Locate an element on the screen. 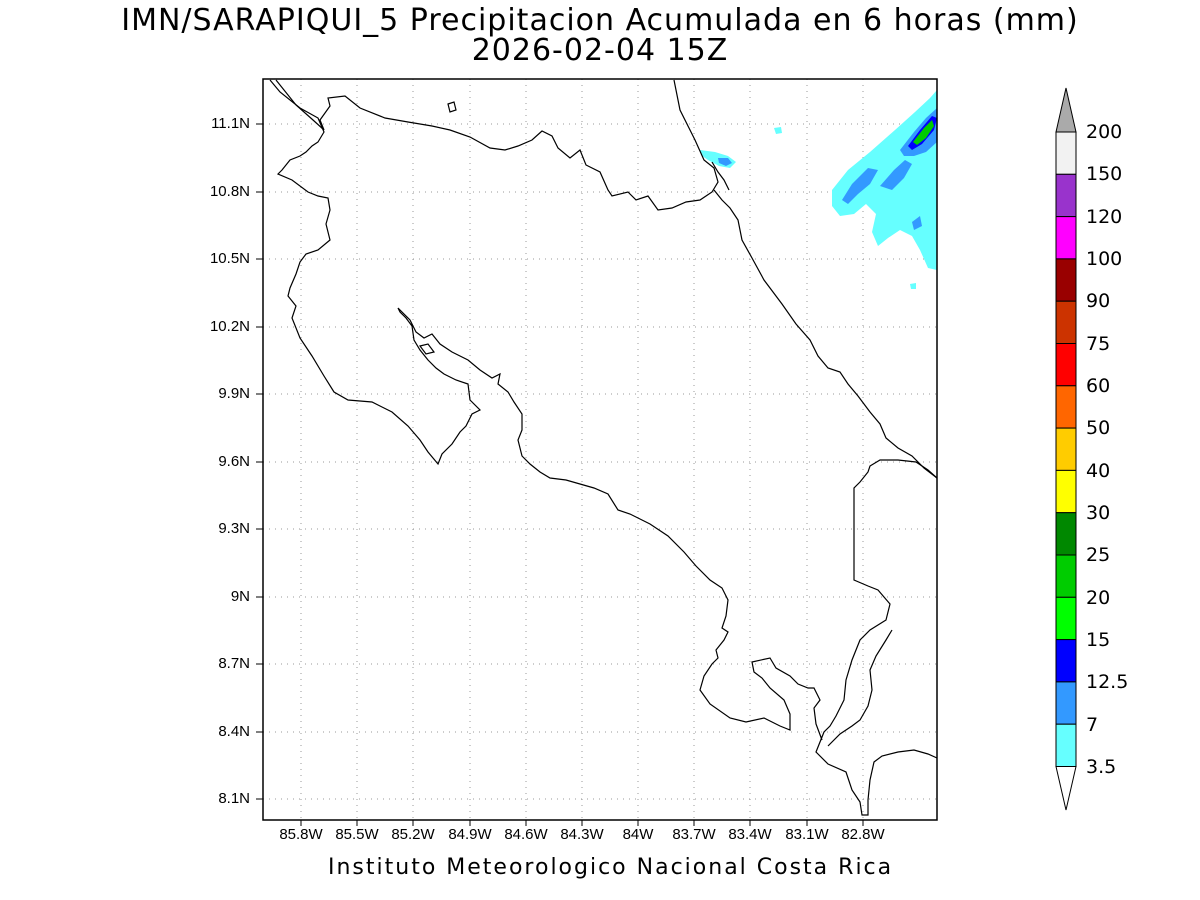 The width and height of the screenshot is (1200, 900). lat-label: 10.8N is located at coordinates (229, 191).